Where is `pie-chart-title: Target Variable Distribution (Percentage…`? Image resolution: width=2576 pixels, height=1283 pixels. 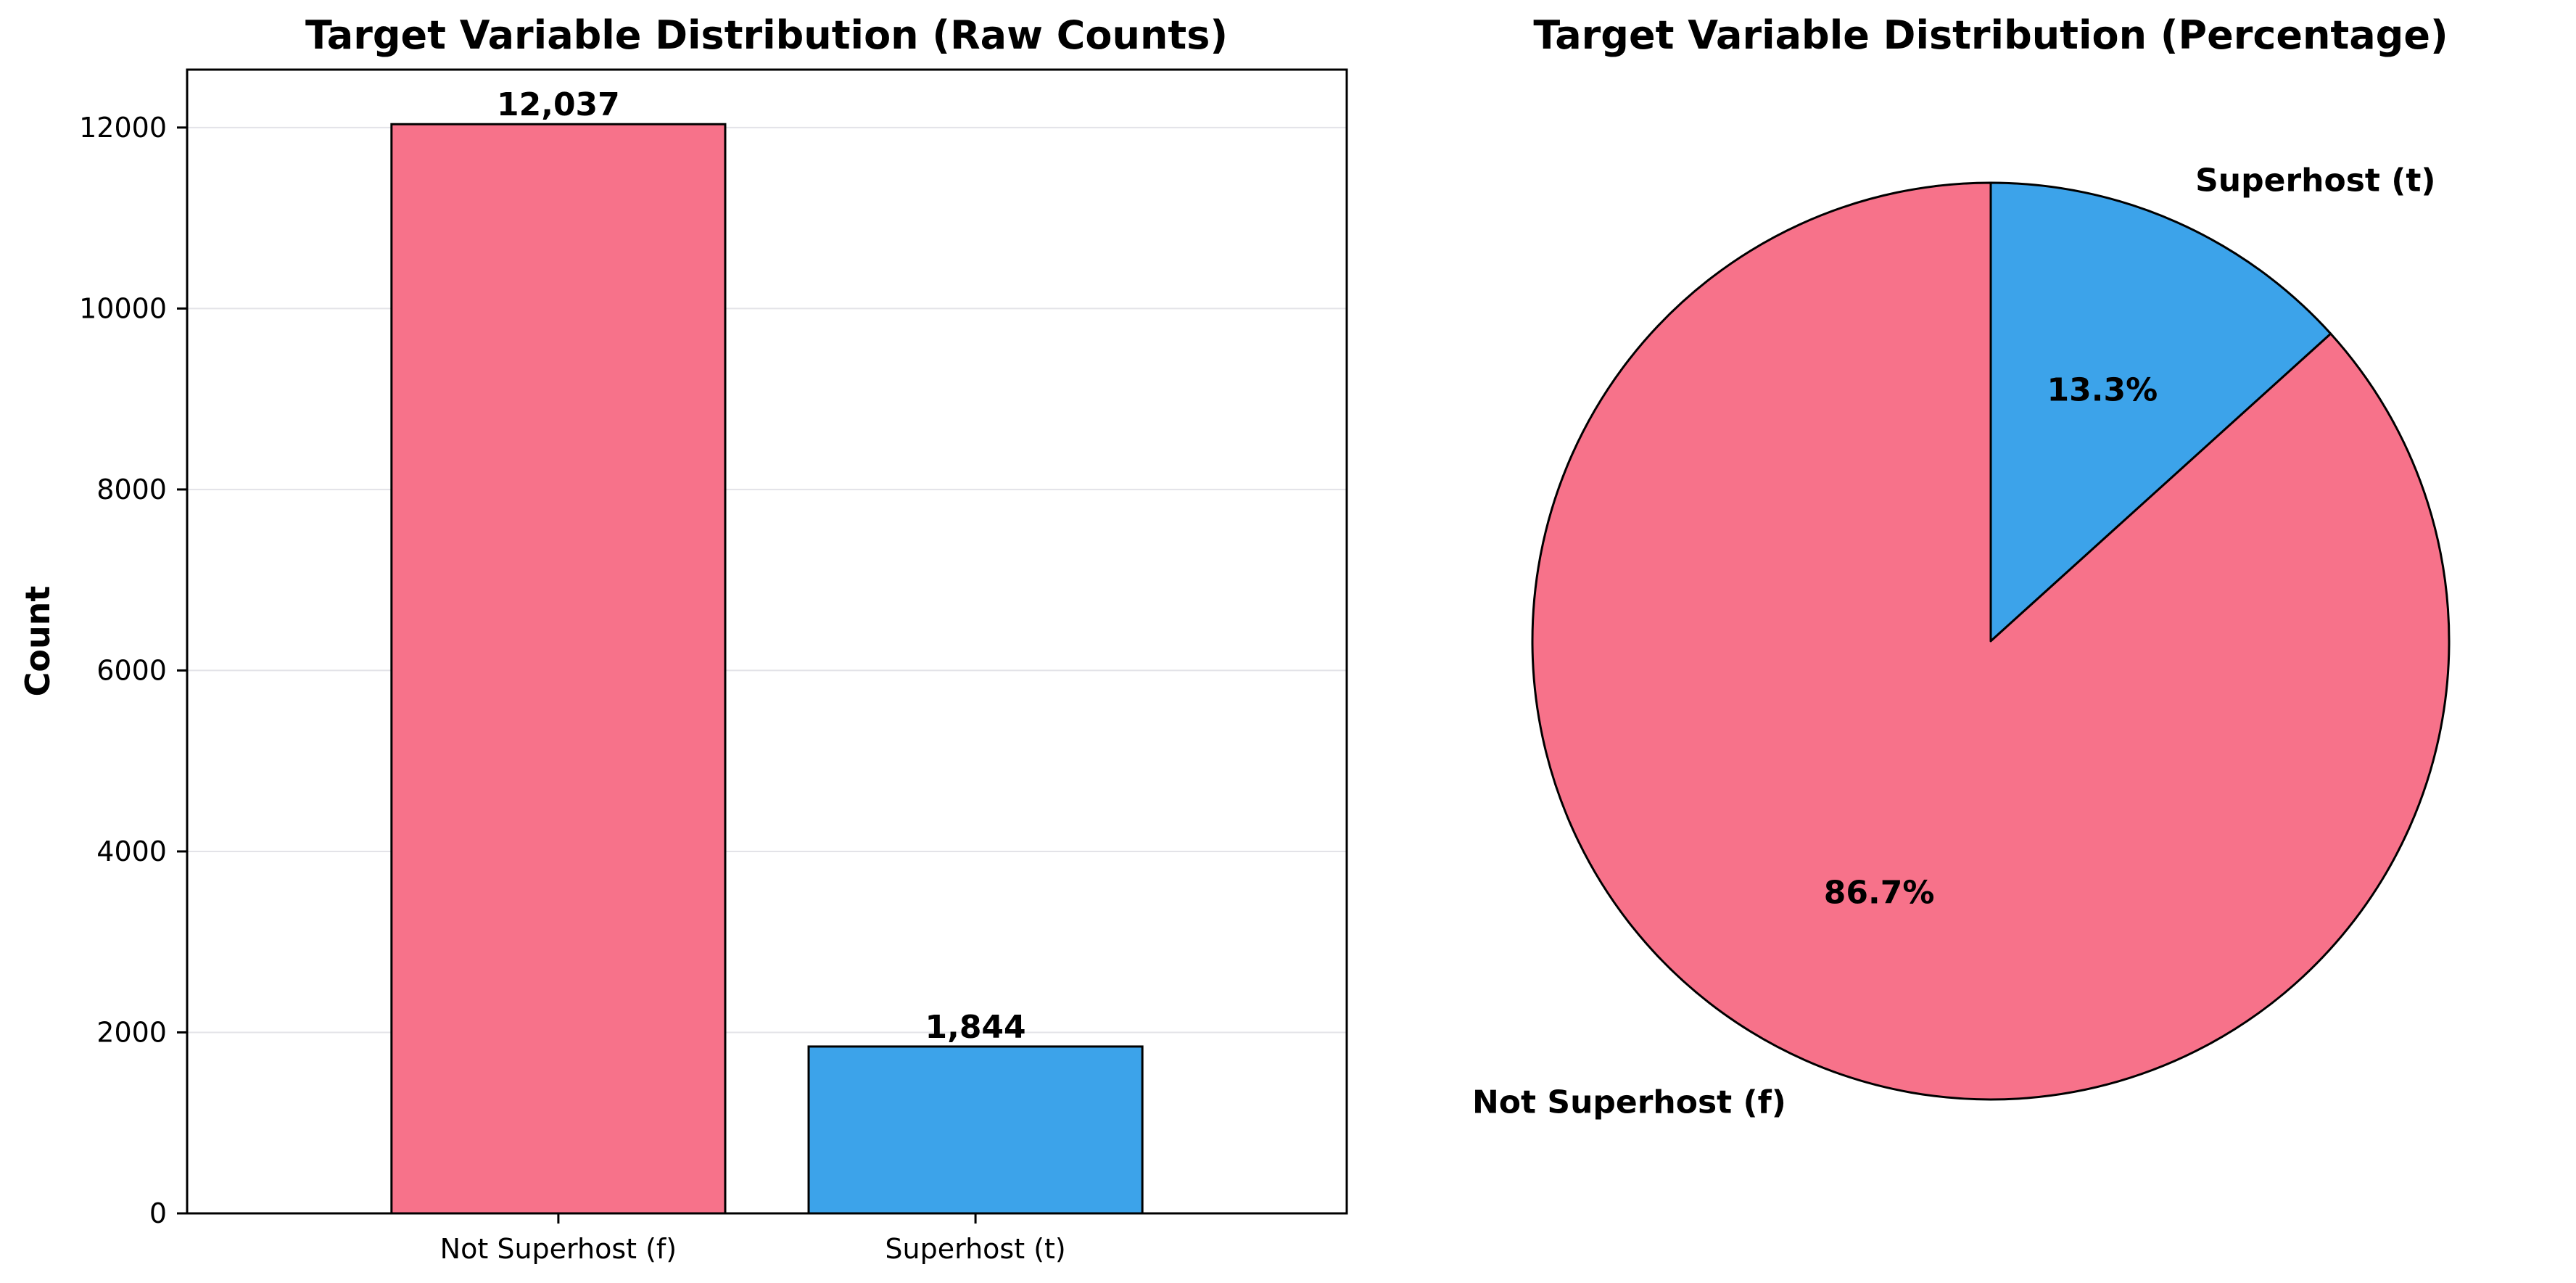 pie-chart-title: Target Variable Distribution (Percentage… is located at coordinates (1990, 35).